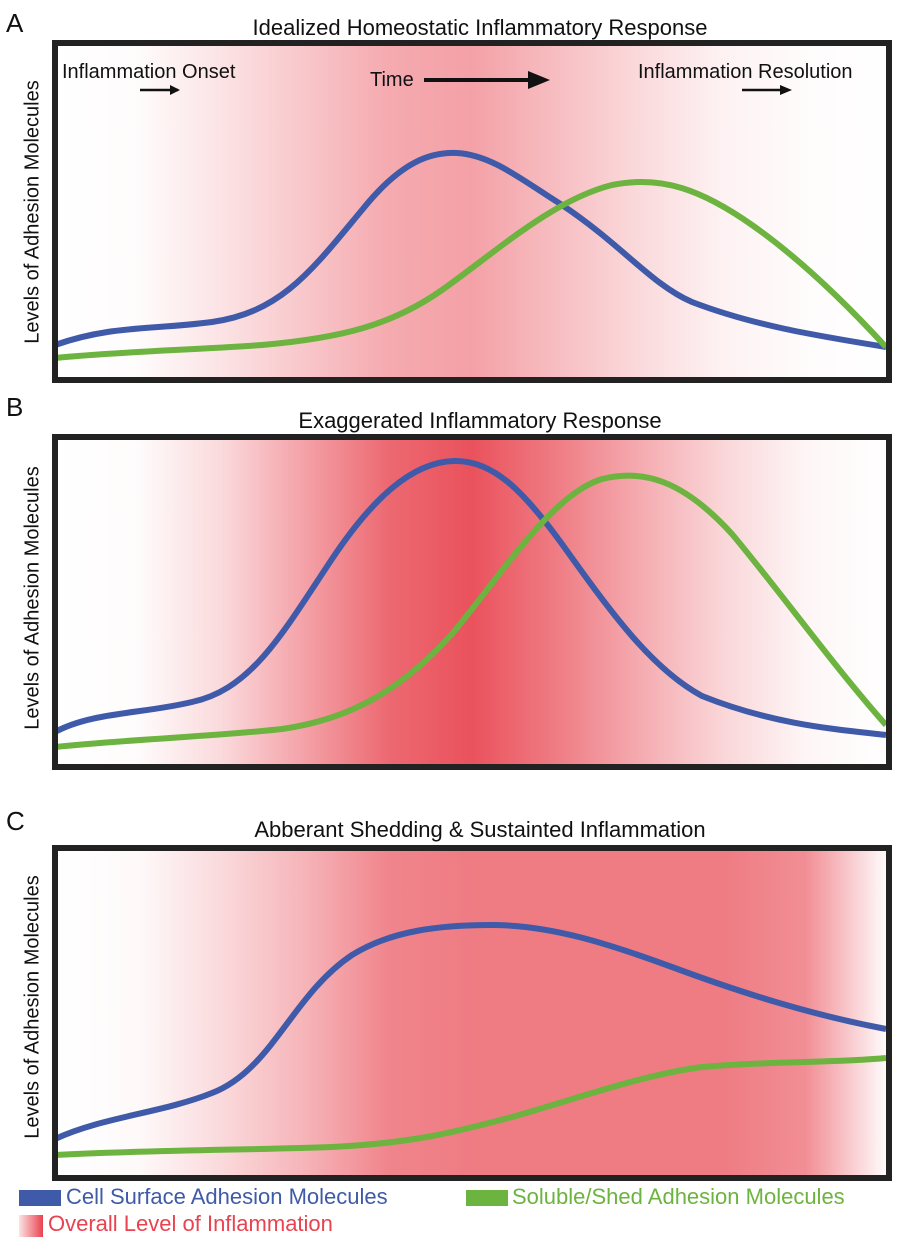  I want to click on panel-a-time-arrowhead, so click(539, 80).